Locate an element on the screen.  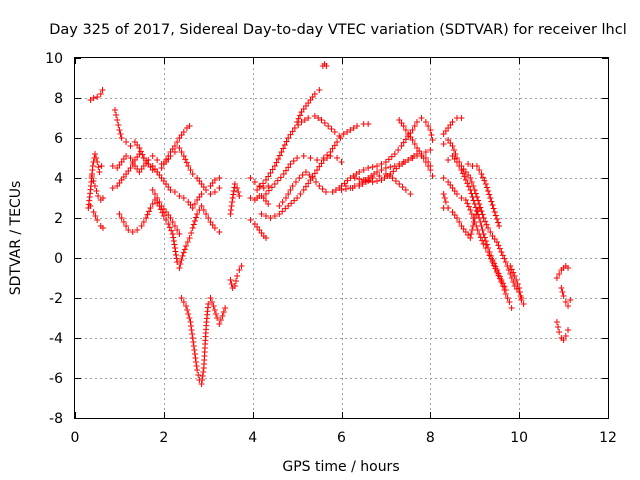
y-tick-label: 0 is located at coordinates (58, 259).